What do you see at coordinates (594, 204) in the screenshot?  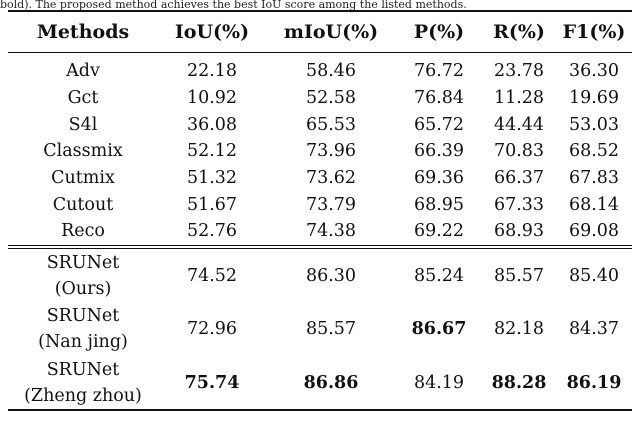 I see `cell-f1: 68.14` at bounding box center [594, 204].